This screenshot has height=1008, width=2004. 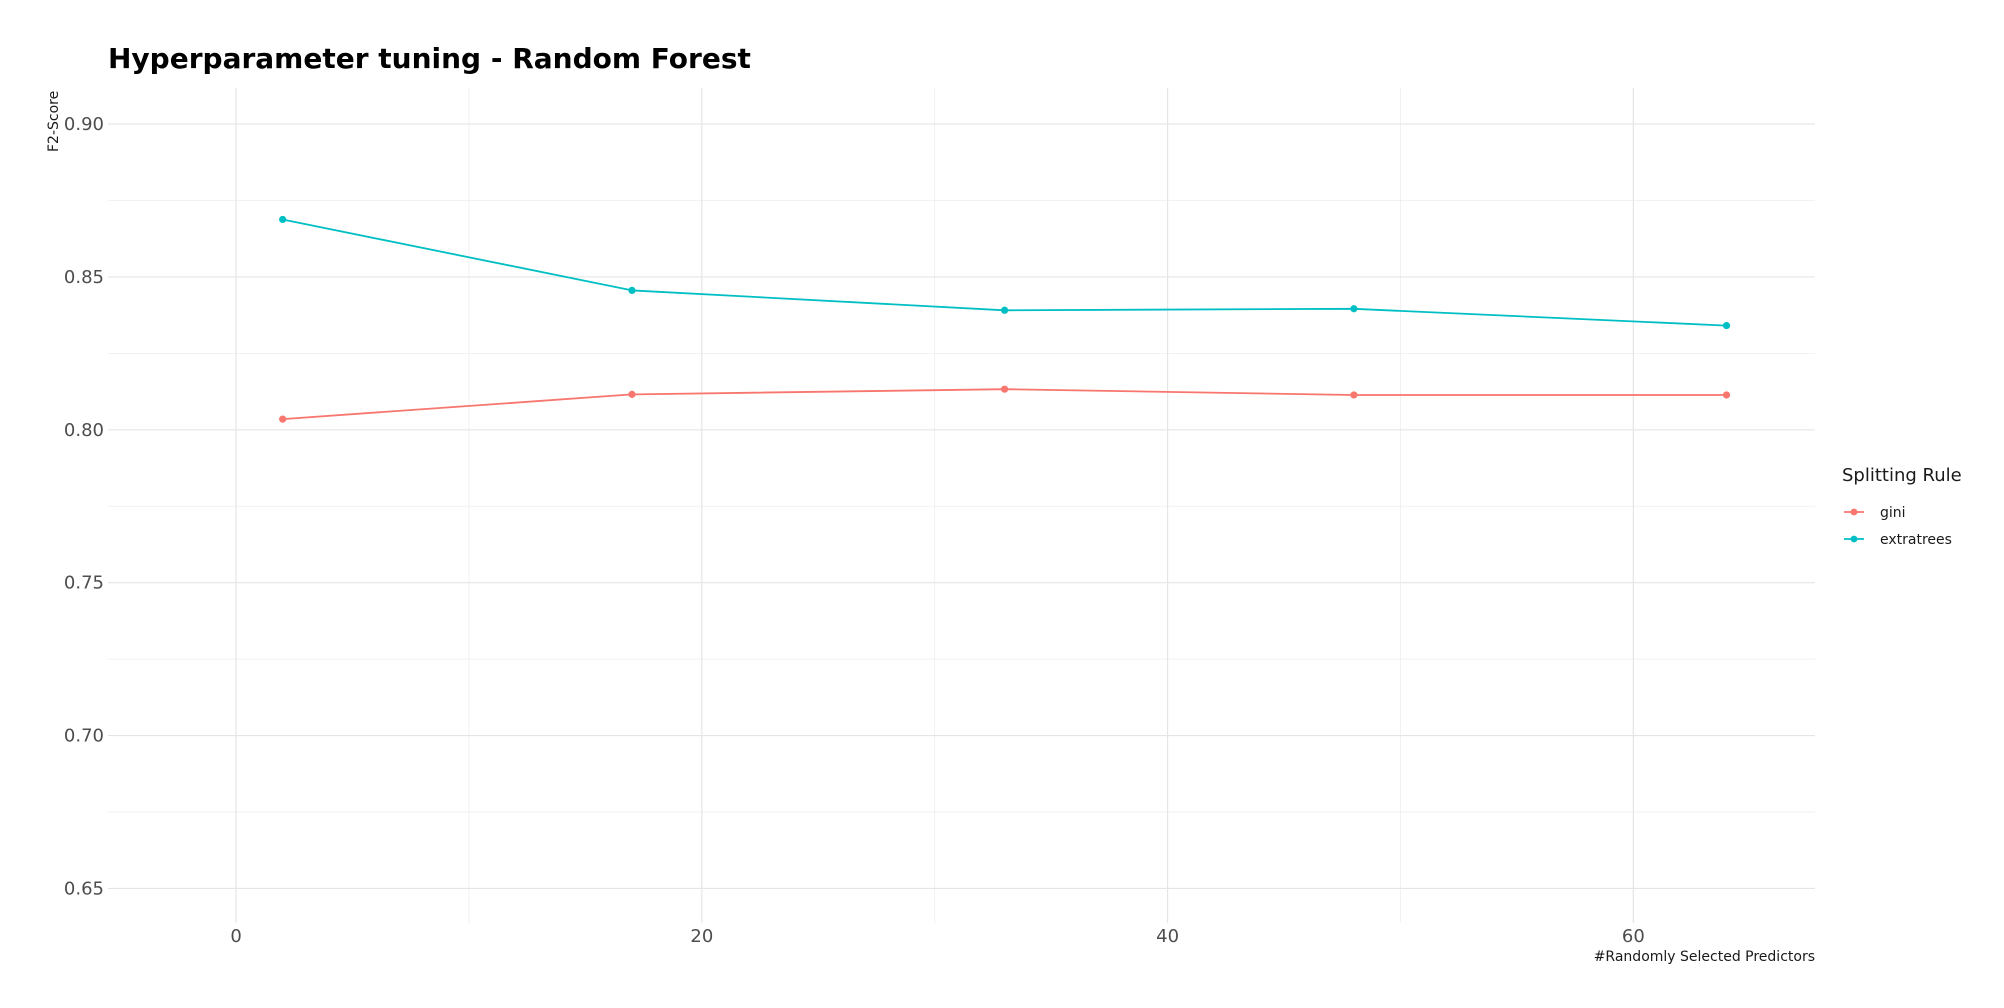 I want to click on y-tick-label: 0.65, so click(x=84, y=888).